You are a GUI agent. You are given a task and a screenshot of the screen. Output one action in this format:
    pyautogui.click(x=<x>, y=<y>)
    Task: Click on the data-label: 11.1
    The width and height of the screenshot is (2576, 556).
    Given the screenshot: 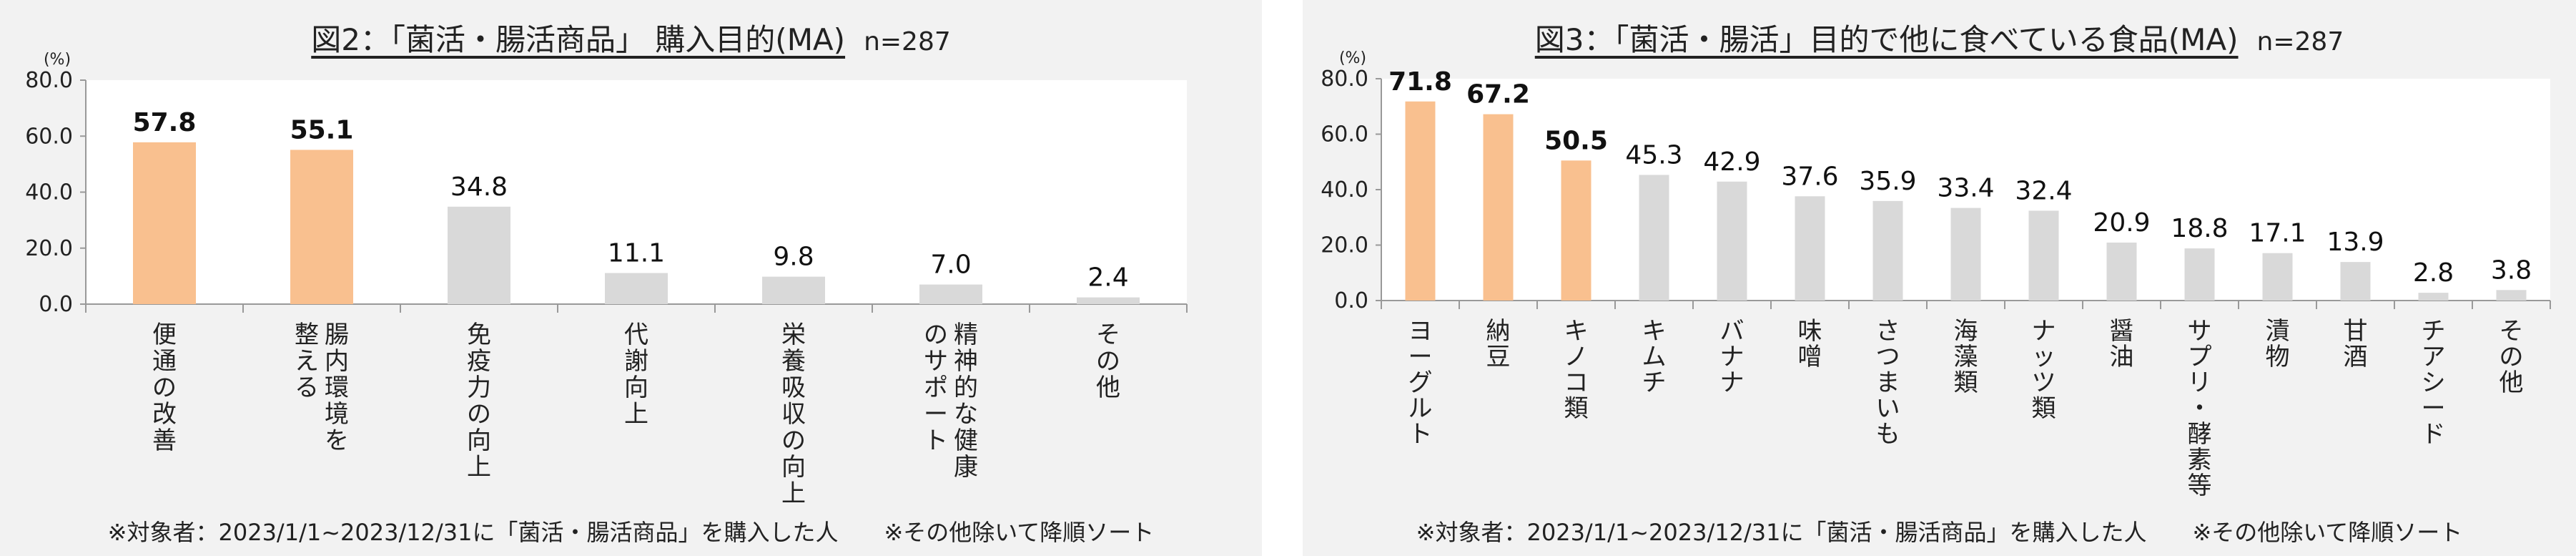 What is the action you would take?
    pyautogui.click(x=636, y=253)
    